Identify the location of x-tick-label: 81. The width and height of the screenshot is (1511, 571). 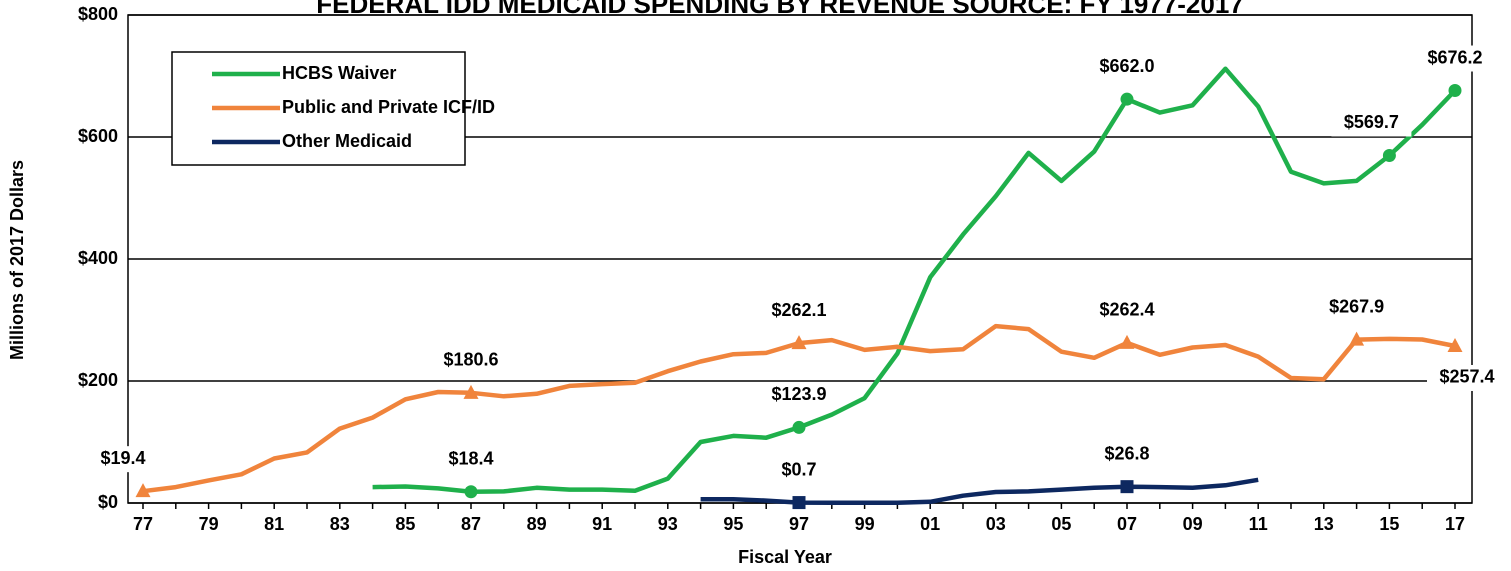
(274, 524).